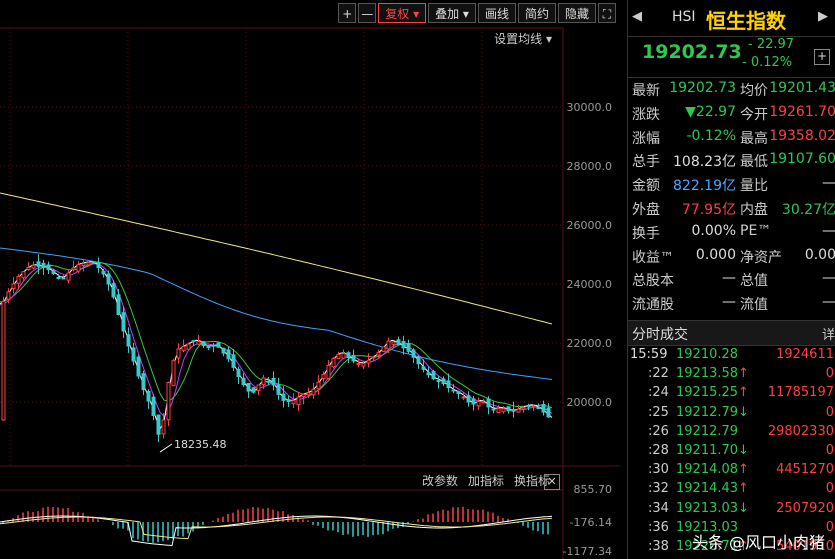  What do you see at coordinates (523, 39) in the screenshot?
I see `set-ma-button: 设置均线 ▾` at bounding box center [523, 39].